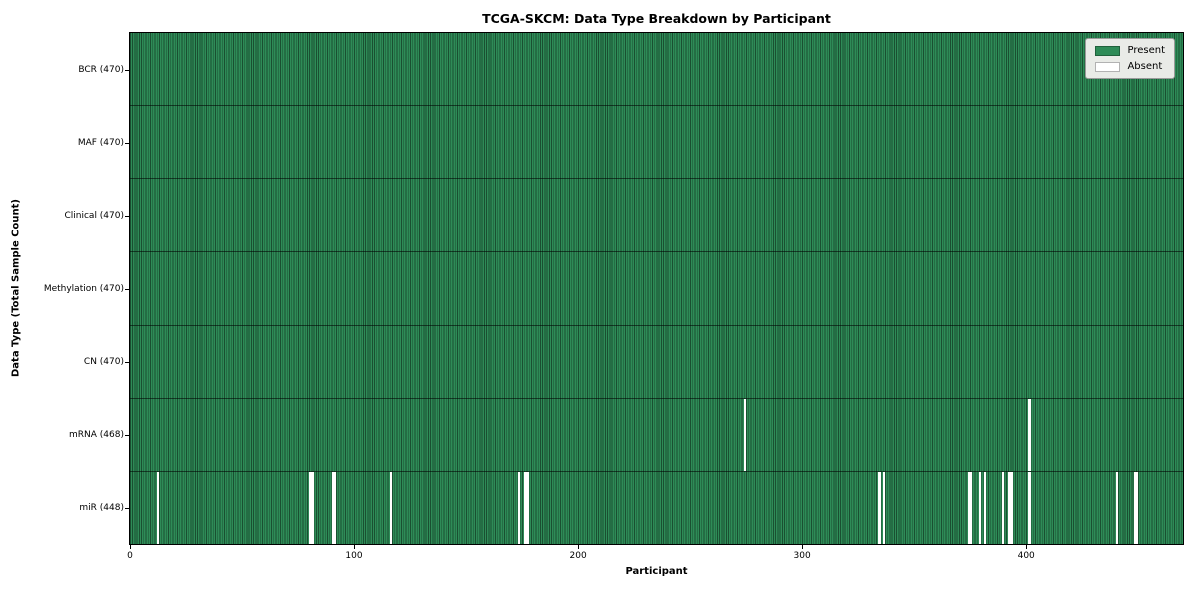 This screenshot has width=1200, height=600. Describe the element at coordinates (1146, 50) in the screenshot. I see `legend-label-present: Present` at that location.